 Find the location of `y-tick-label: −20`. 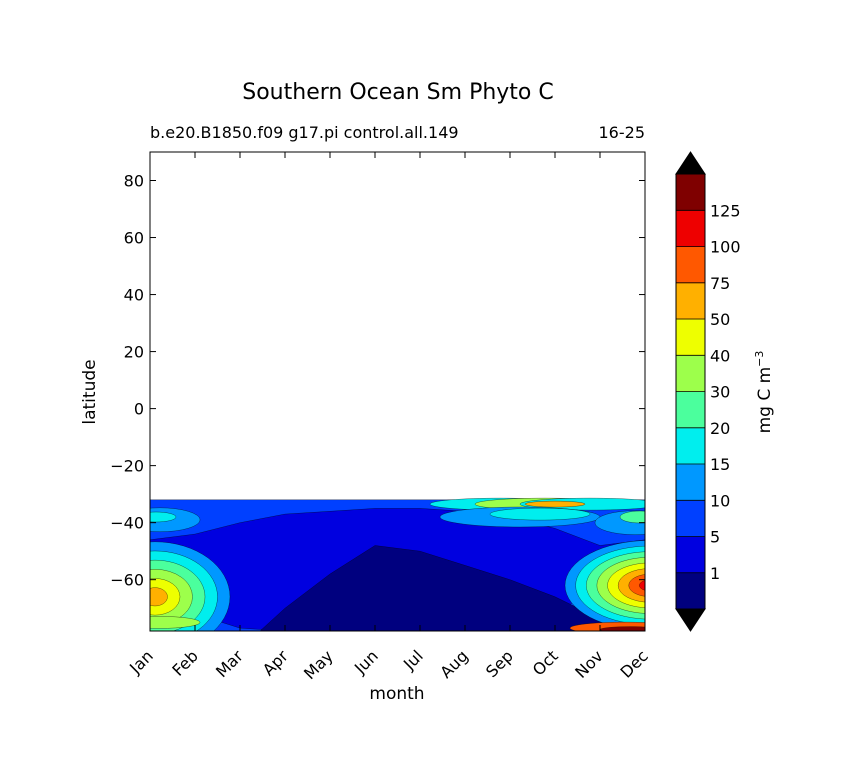

y-tick-label: −20 is located at coordinates (127, 466).